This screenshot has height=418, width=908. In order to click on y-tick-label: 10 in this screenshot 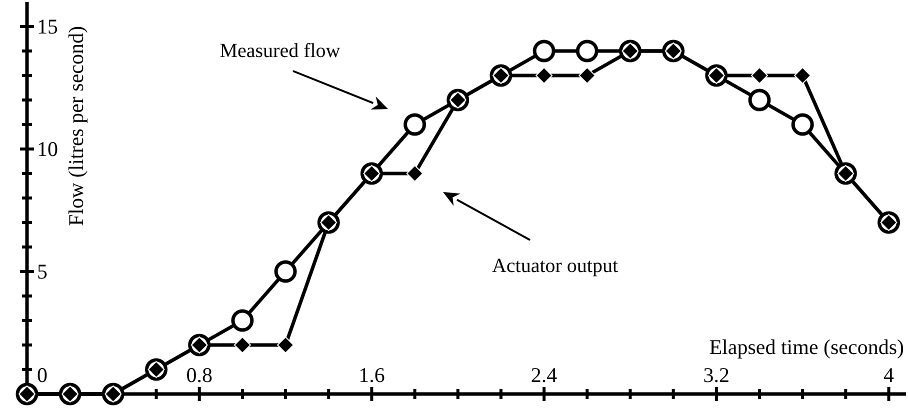, I will do `click(47, 149)`.